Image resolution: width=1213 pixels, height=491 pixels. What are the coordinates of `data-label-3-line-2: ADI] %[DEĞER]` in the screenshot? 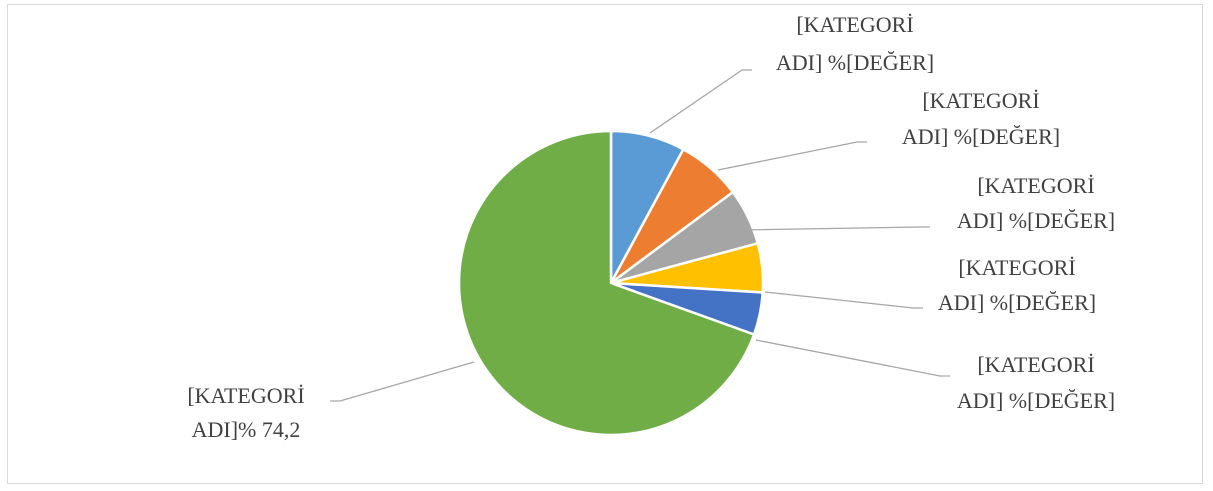 It's located at (1036, 220).